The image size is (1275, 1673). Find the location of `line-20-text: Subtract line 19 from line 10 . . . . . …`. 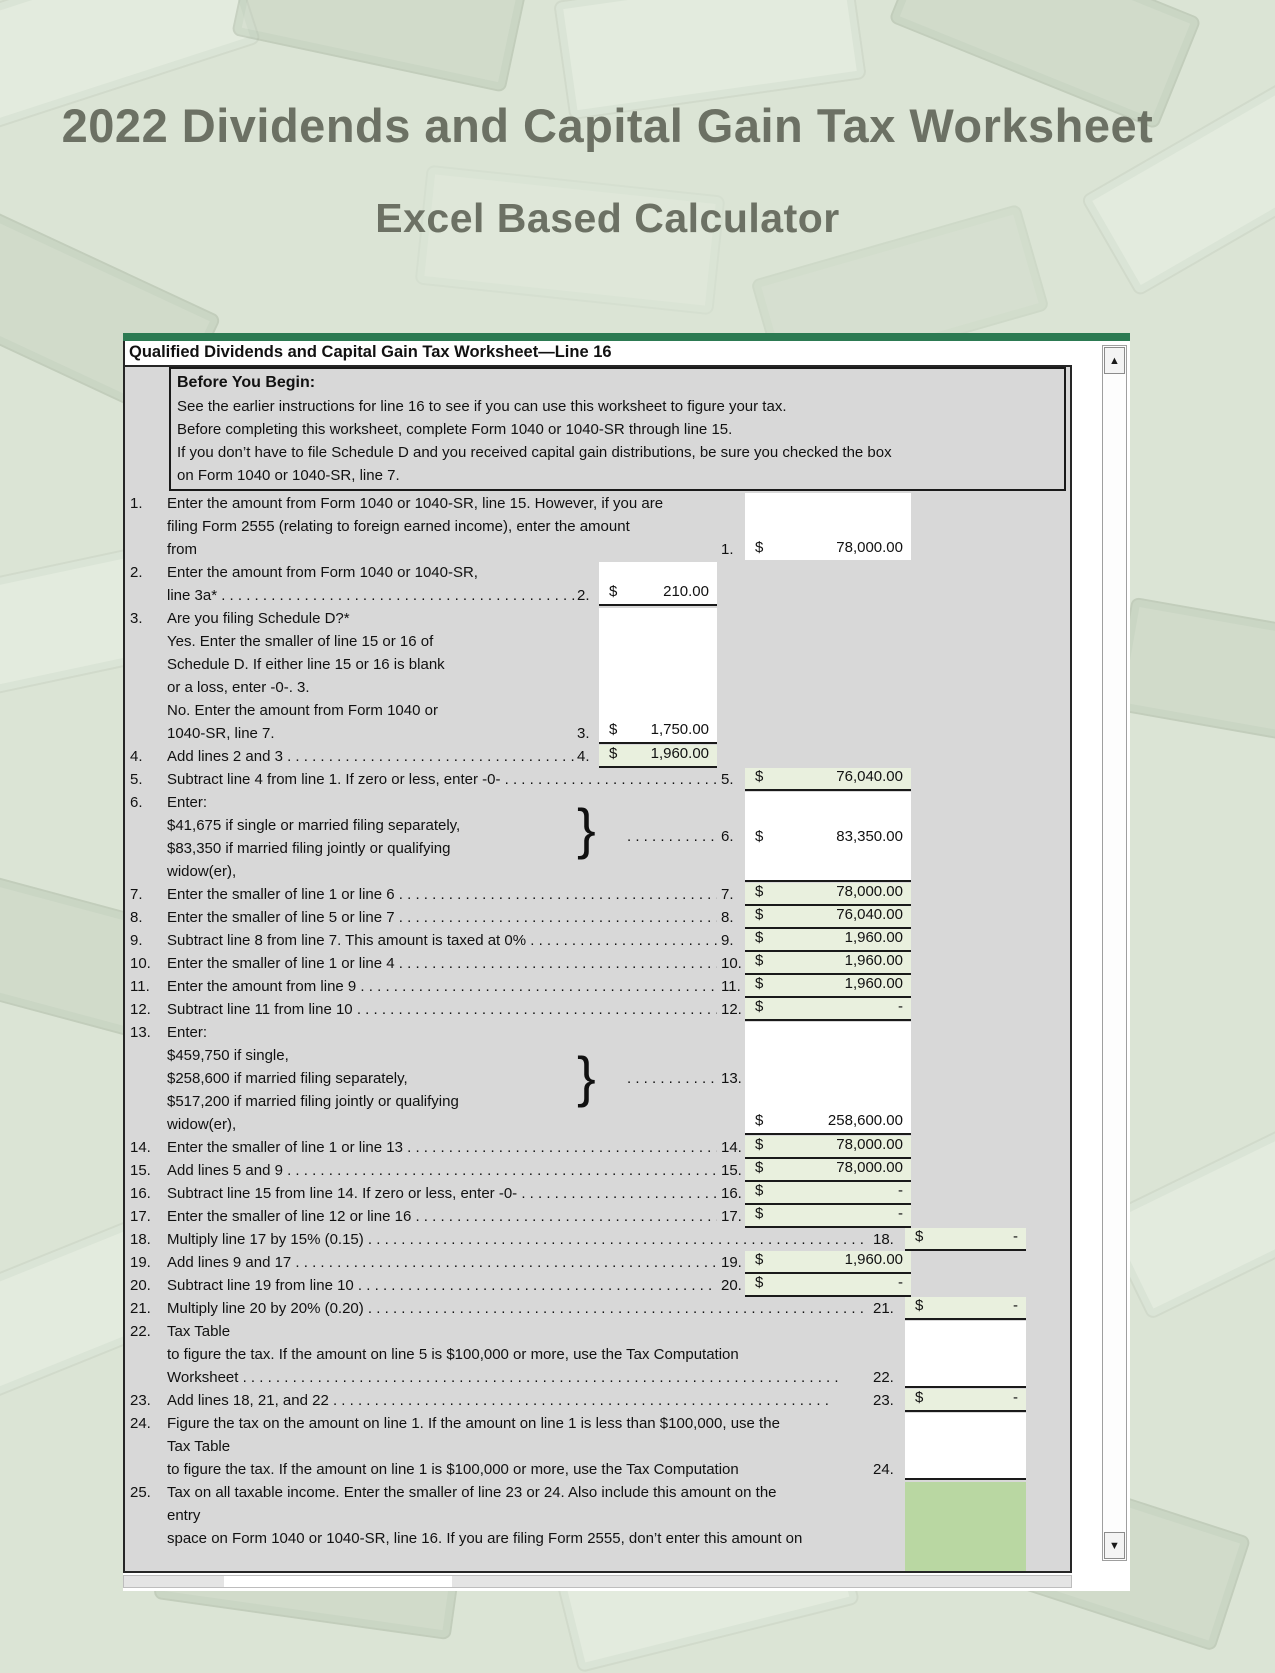

line-20-text: Subtract line 19 from line 10 . . . . . … is located at coordinates (440, 1285).